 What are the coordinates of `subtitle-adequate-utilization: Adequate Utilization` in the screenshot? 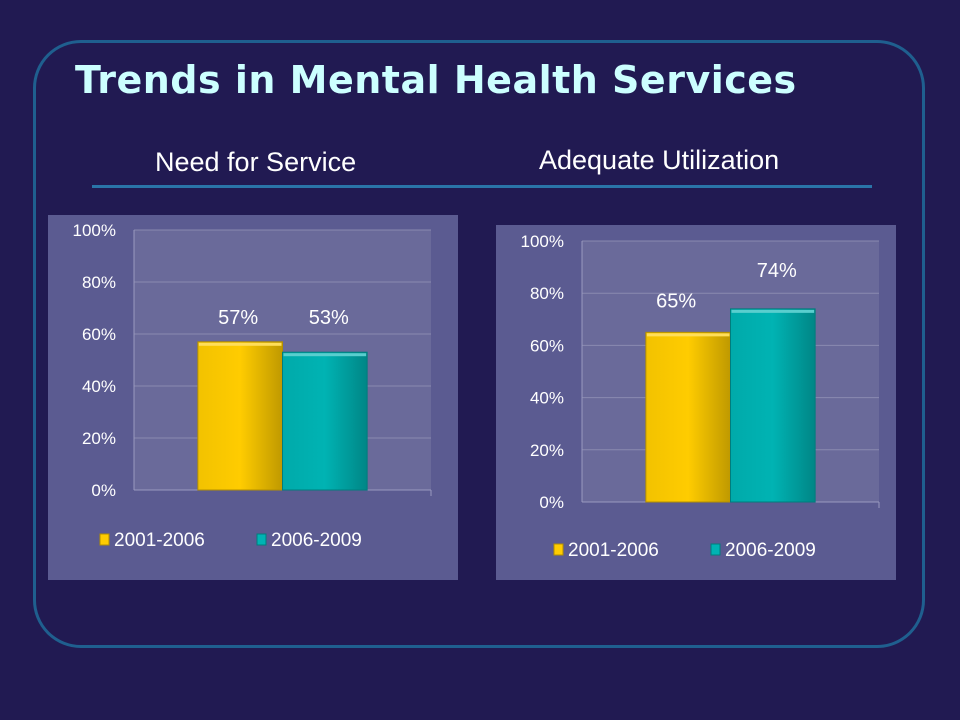 It's located at (659, 160).